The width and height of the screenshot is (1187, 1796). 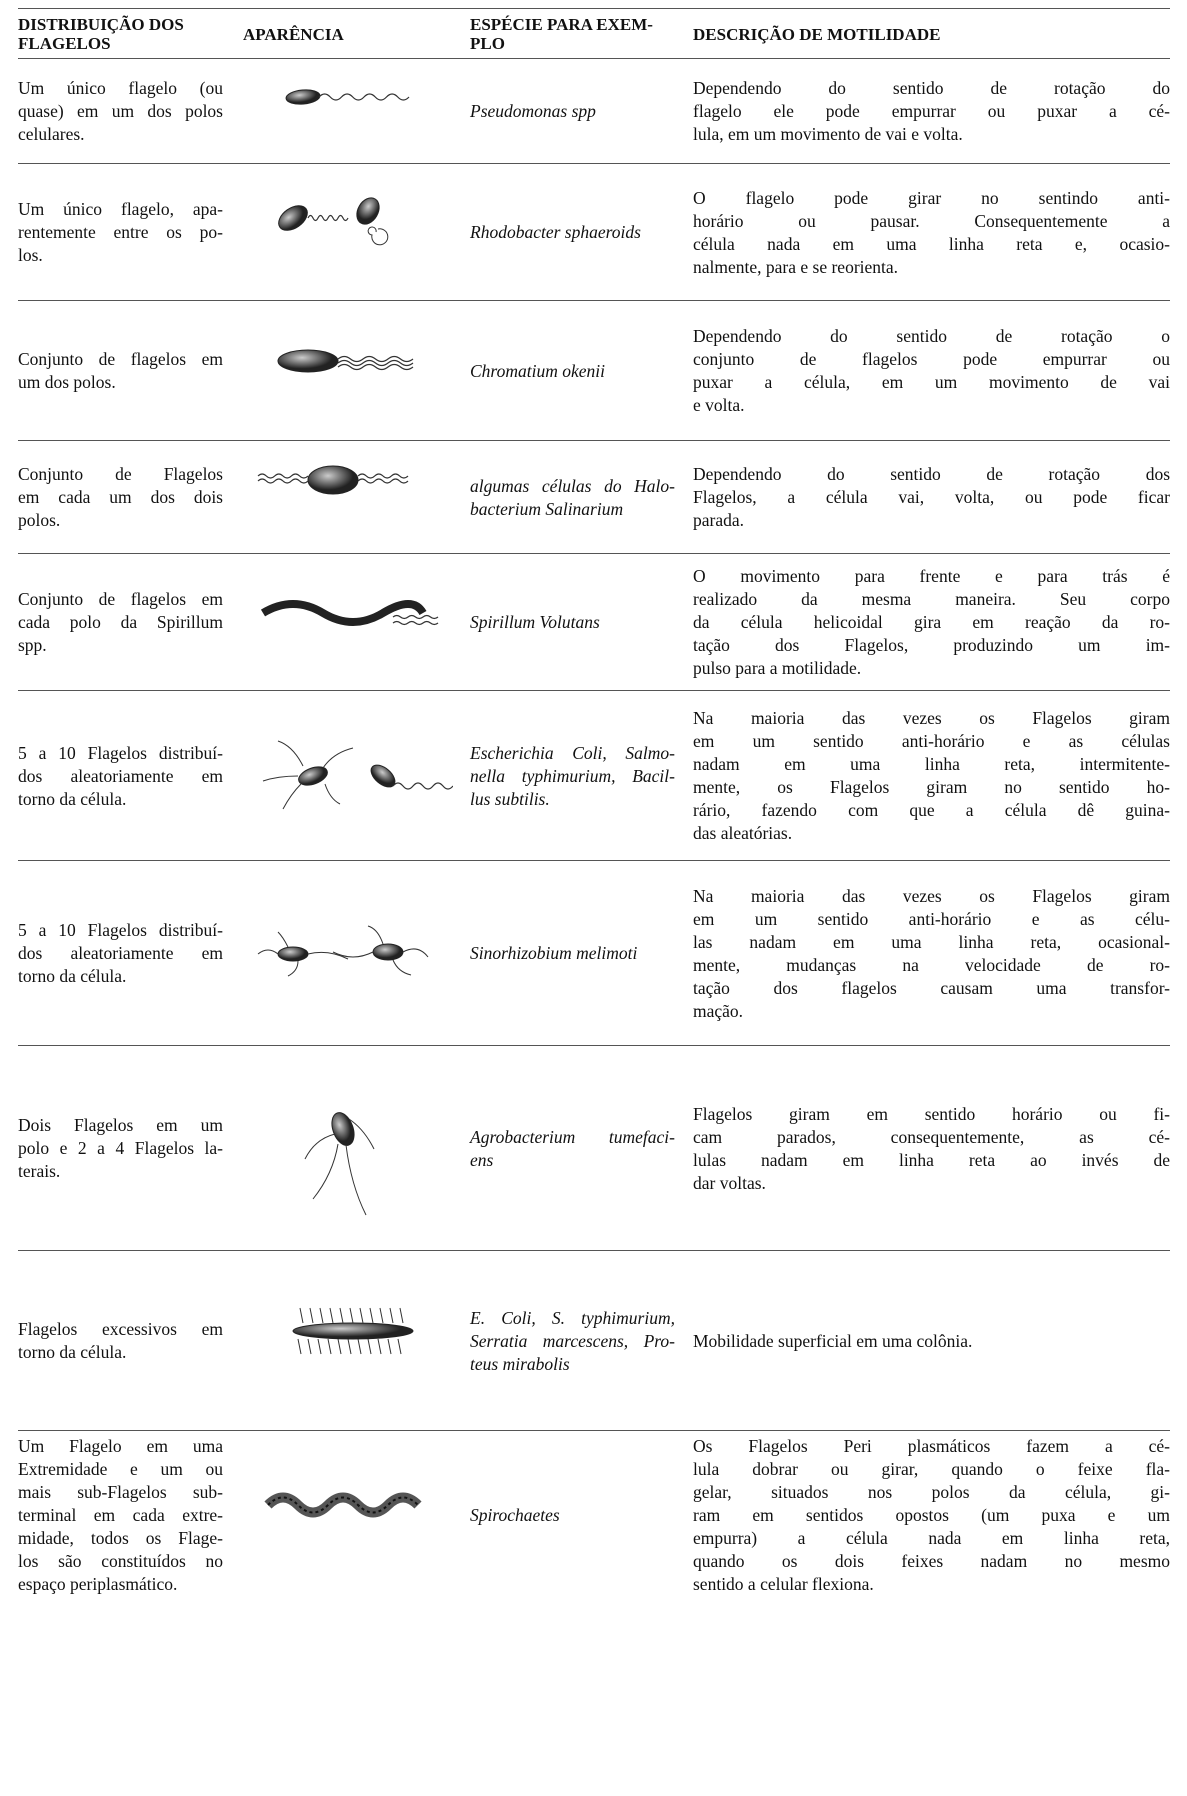 I want to click on text-line: nella typhimurium, Bacil-, so click(x=572, y=775).